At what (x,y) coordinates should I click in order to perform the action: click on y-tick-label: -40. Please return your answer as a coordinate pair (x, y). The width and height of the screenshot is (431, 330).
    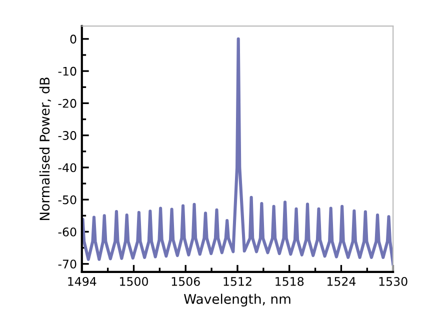
    Looking at the image, I should click on (67, 167).